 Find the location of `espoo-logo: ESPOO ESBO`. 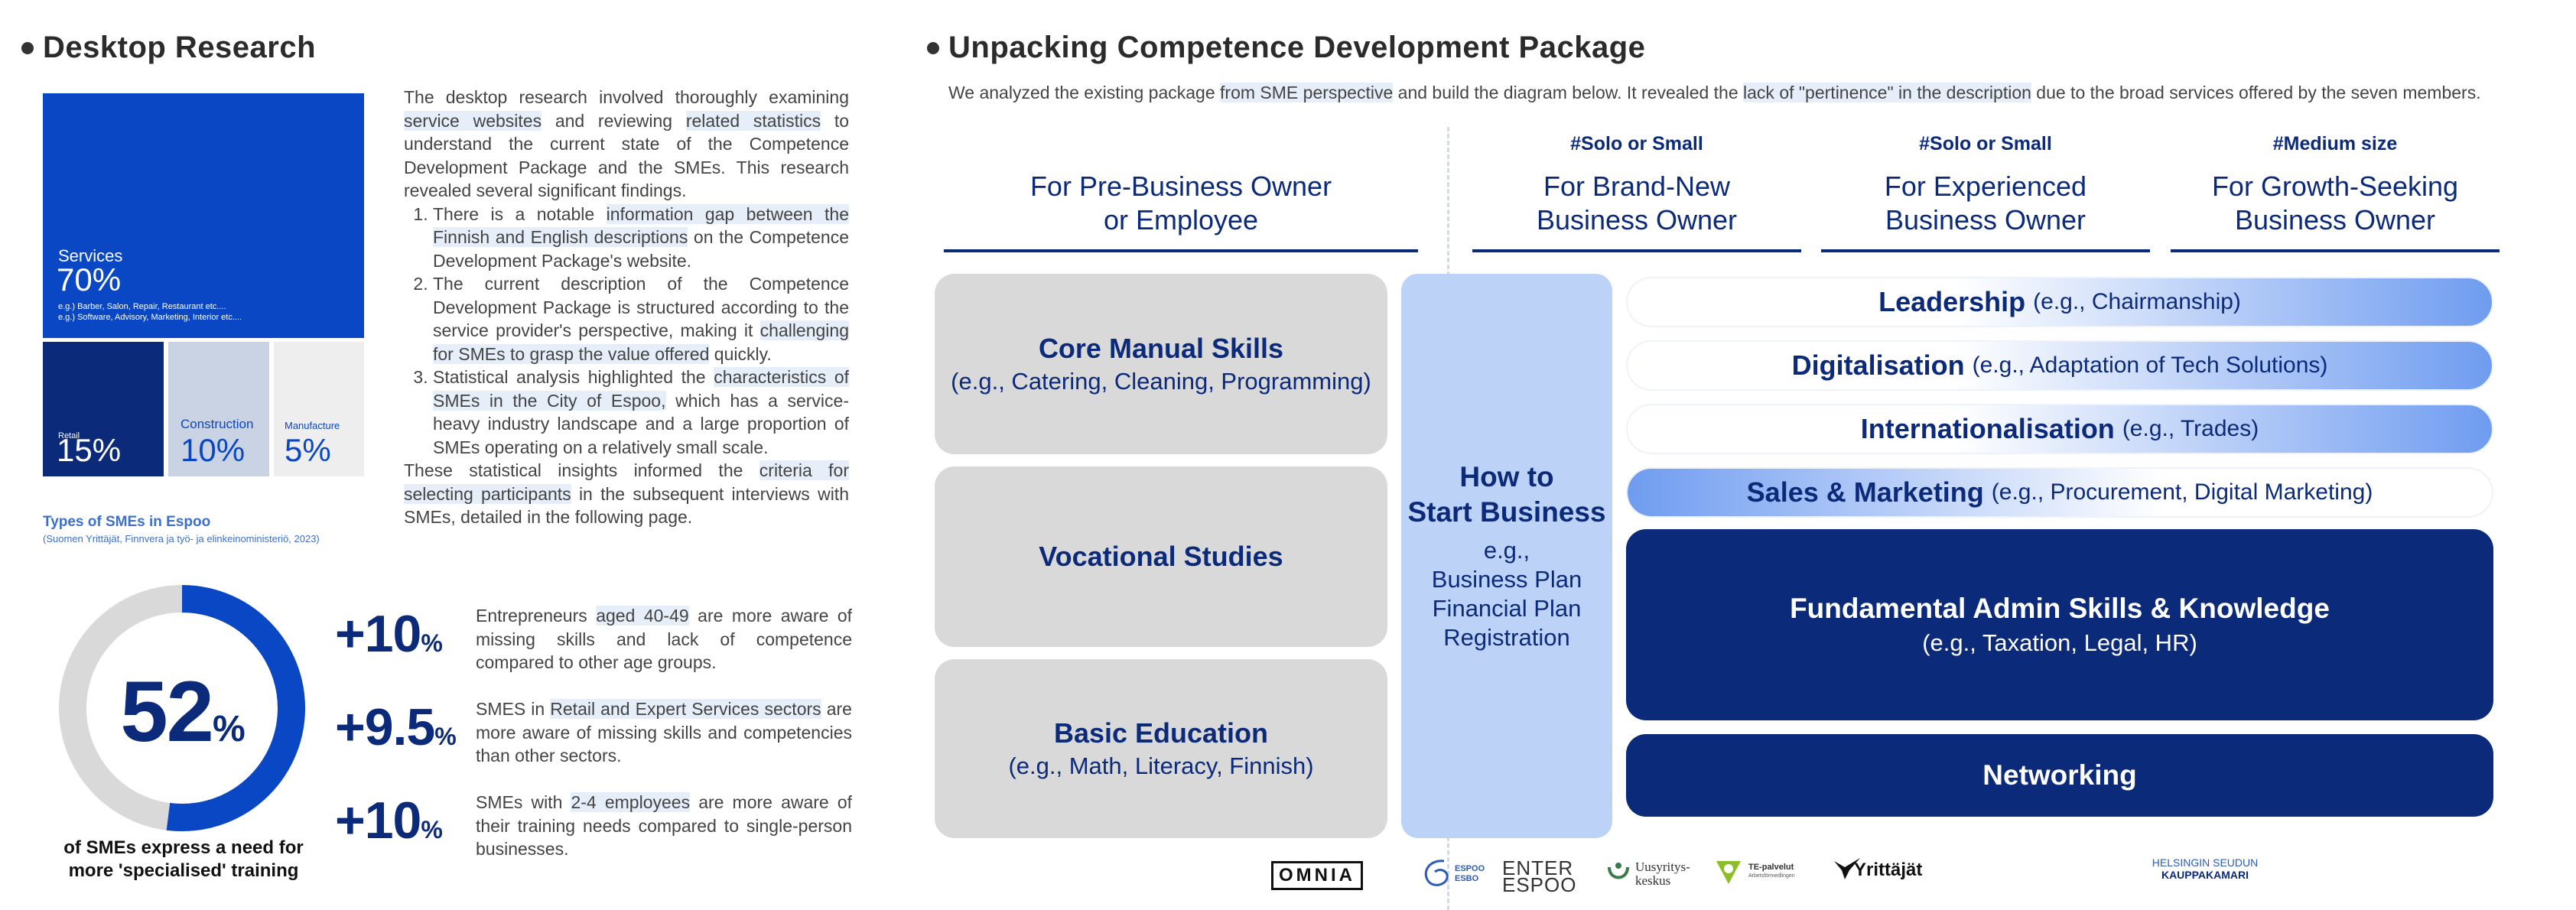

espoo-logo: ESPOO ESBO is located at coordinates (1453, 874).